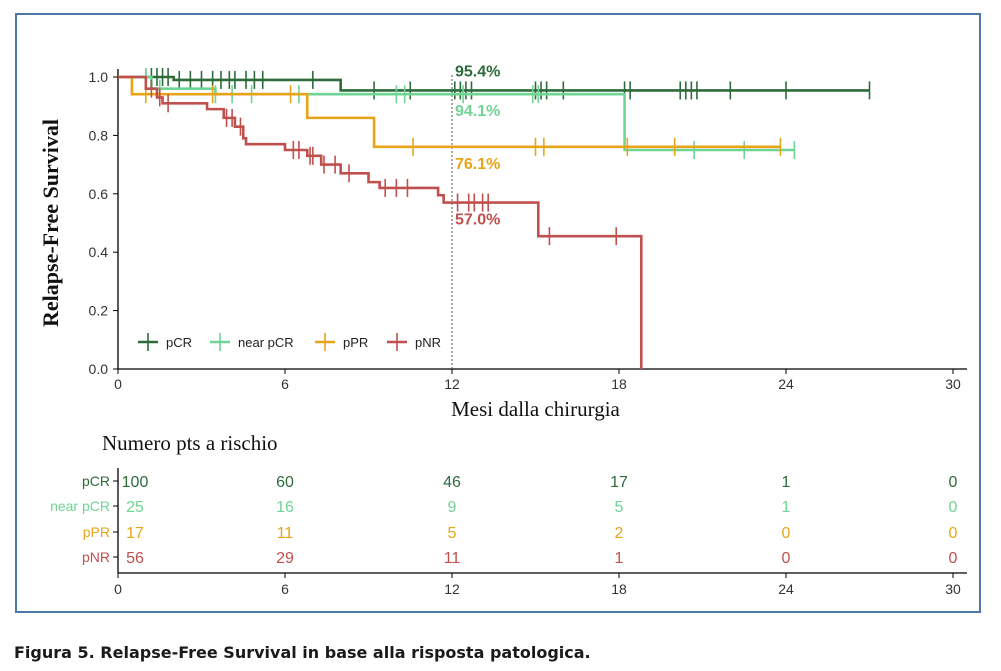 The height and width of the screenshot is (671, 1001). Describe the element at coordinates (619, 482) in the screenshot. I see `risk-value-pcr: 17` at that location.